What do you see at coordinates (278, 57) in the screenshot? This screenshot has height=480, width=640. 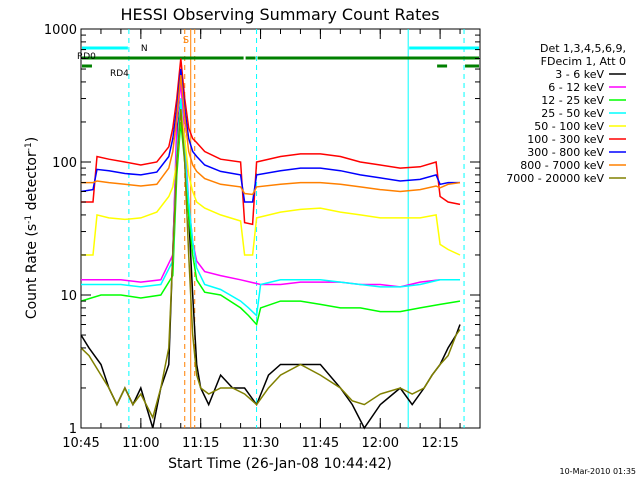 I see `flag-bars: RD0 RD4 N S` at bounding box center [278, 57].